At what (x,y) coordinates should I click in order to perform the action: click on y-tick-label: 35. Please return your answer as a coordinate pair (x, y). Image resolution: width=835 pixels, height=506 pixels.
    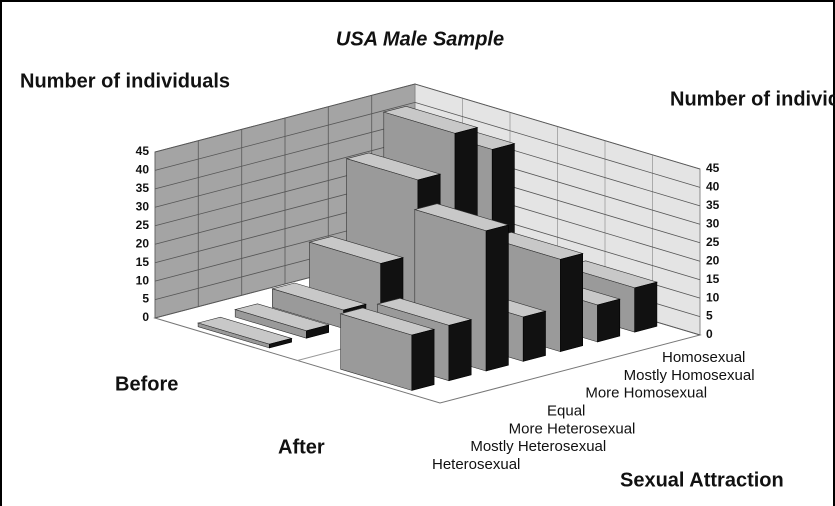
    Looking at the image, I should click on (143, 188).